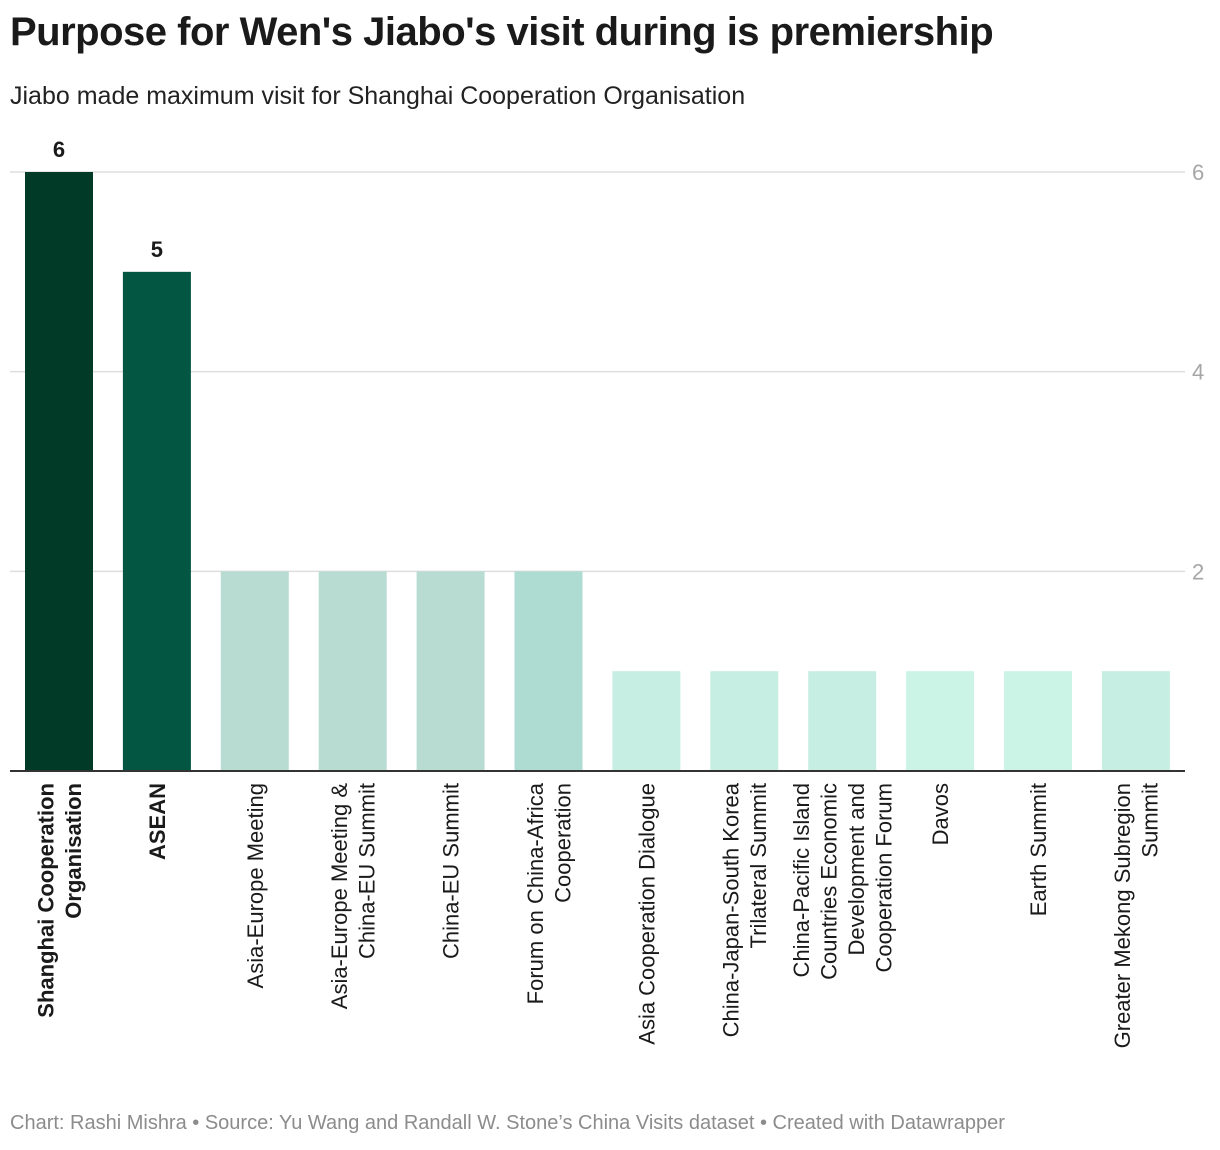  I want to click on x-tick-label: ASEAN, so click(157, 821).